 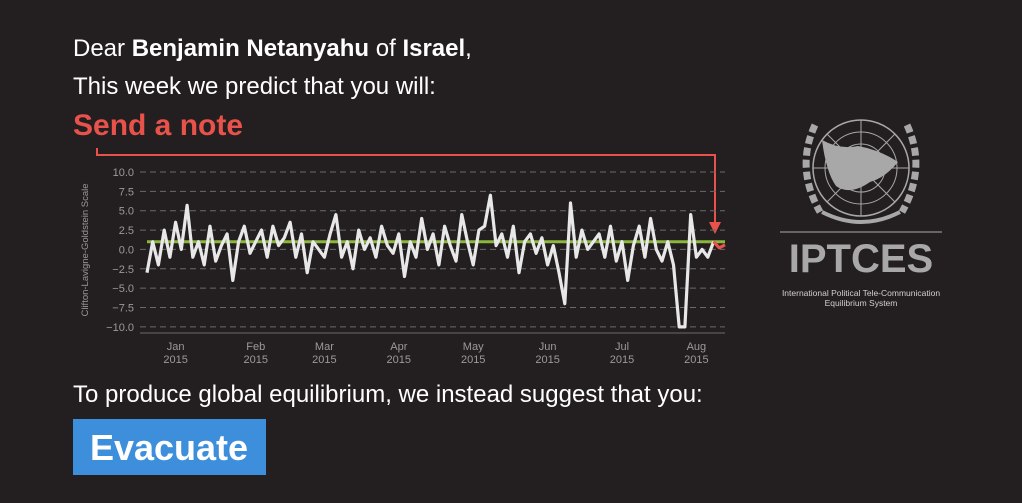 I want to click on suggestion-box, so click(x=169, y=447).